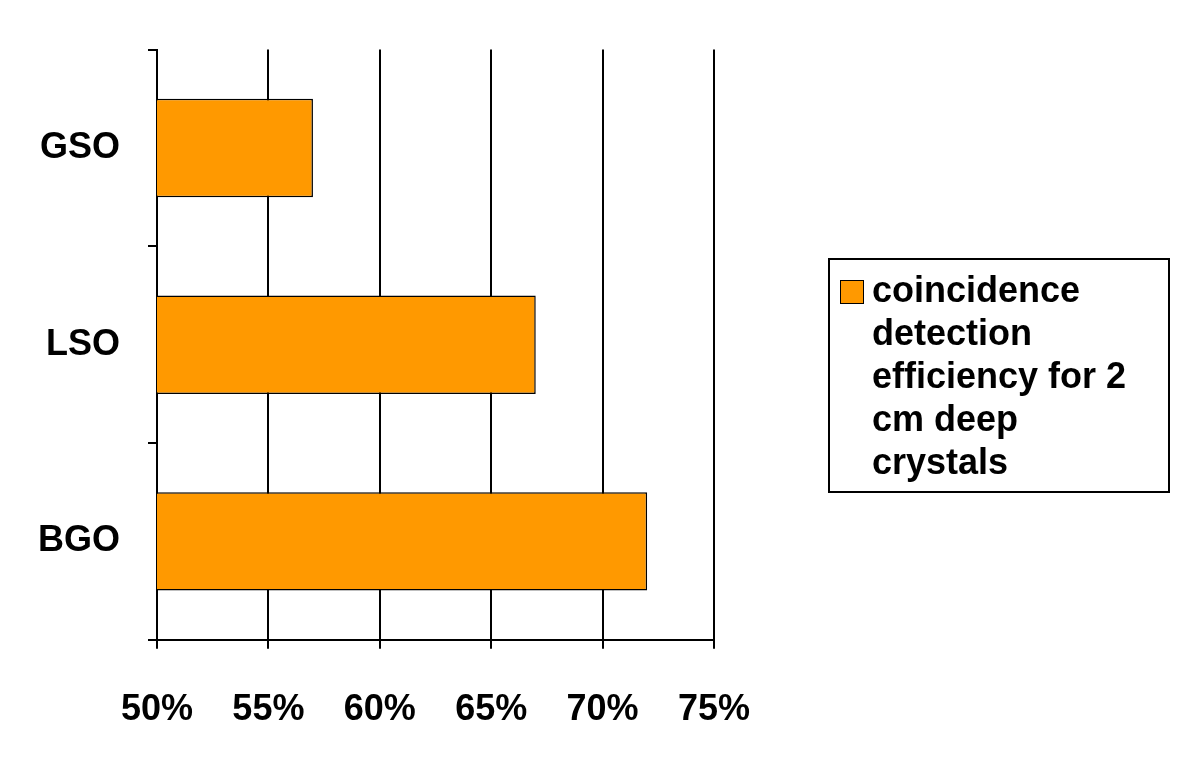 This screenshot has width=1193, height=772. I want to click on x-tick-label: 50%, so click(157, 708).